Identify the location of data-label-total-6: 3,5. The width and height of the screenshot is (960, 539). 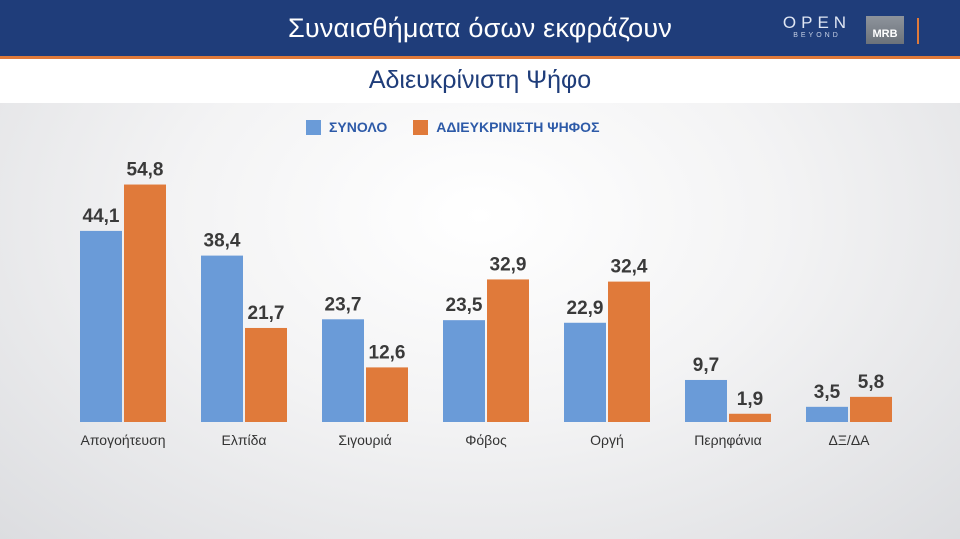
(827, 392).